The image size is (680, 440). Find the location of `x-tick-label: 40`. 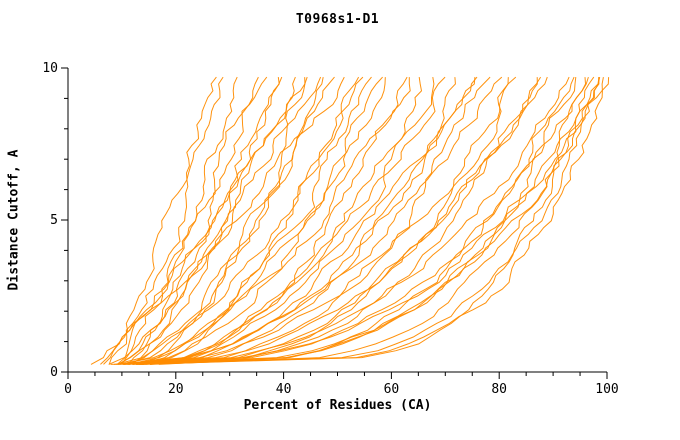

x-tick-label: 40 is located at coordinates (284, 389).